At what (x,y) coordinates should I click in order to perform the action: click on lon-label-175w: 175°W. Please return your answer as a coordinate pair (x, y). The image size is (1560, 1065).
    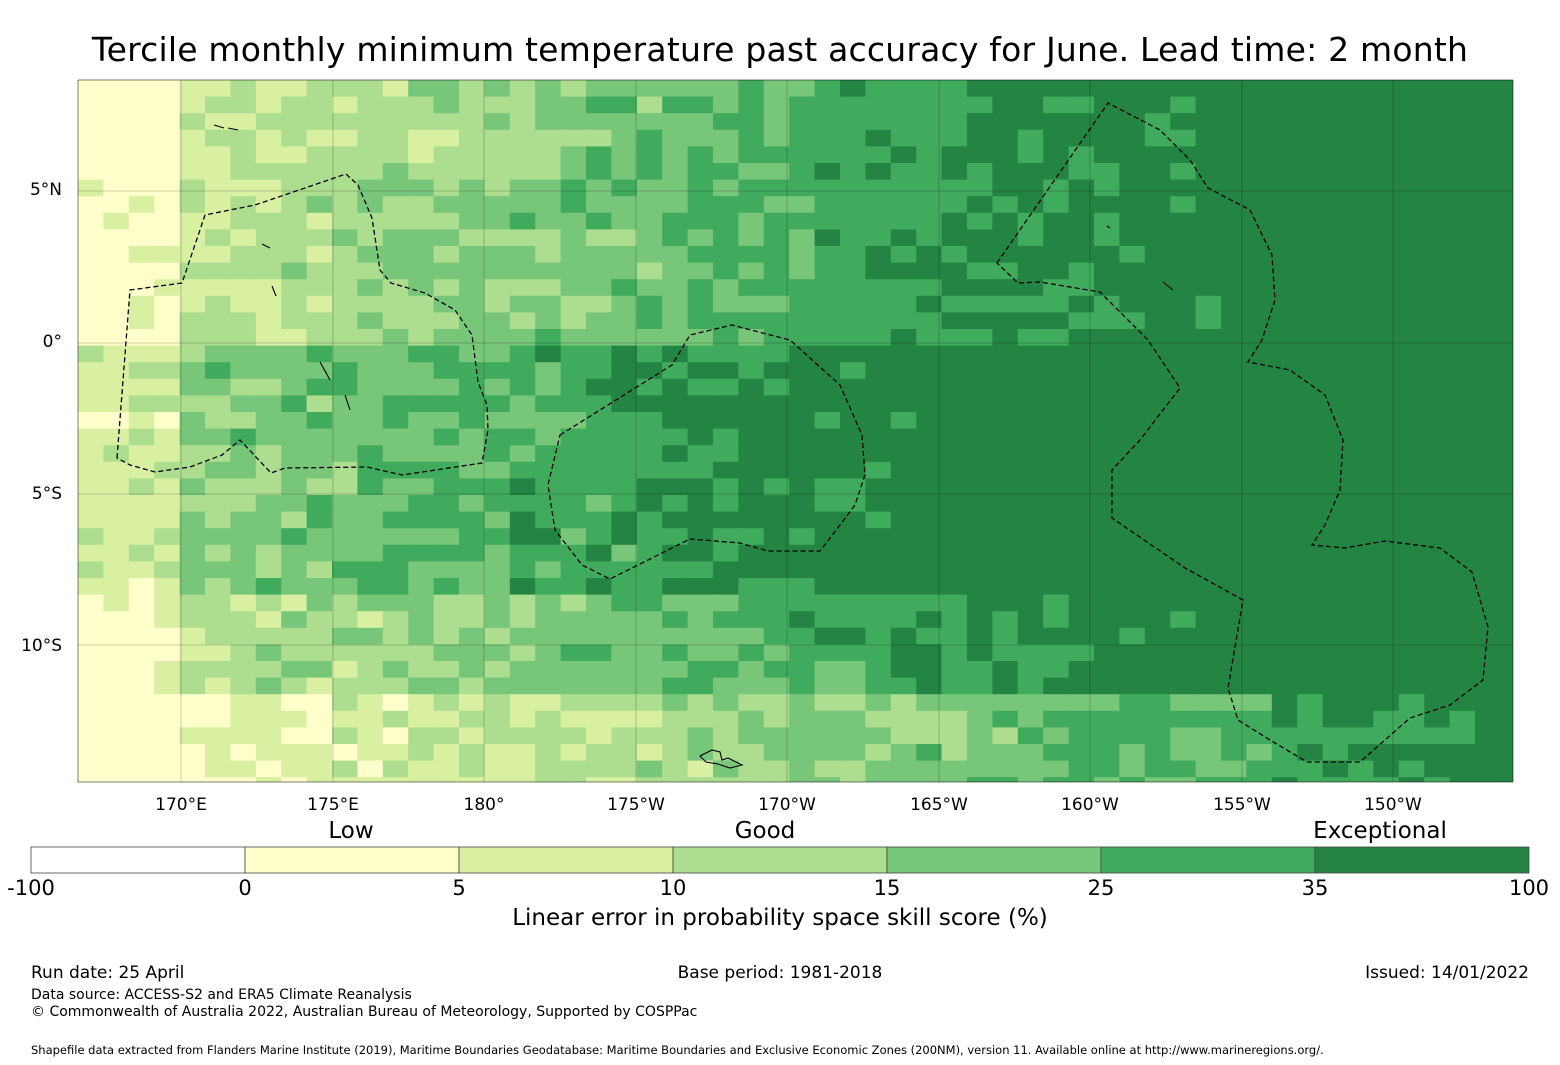
    Looking at the image, I should click on (636, 805).